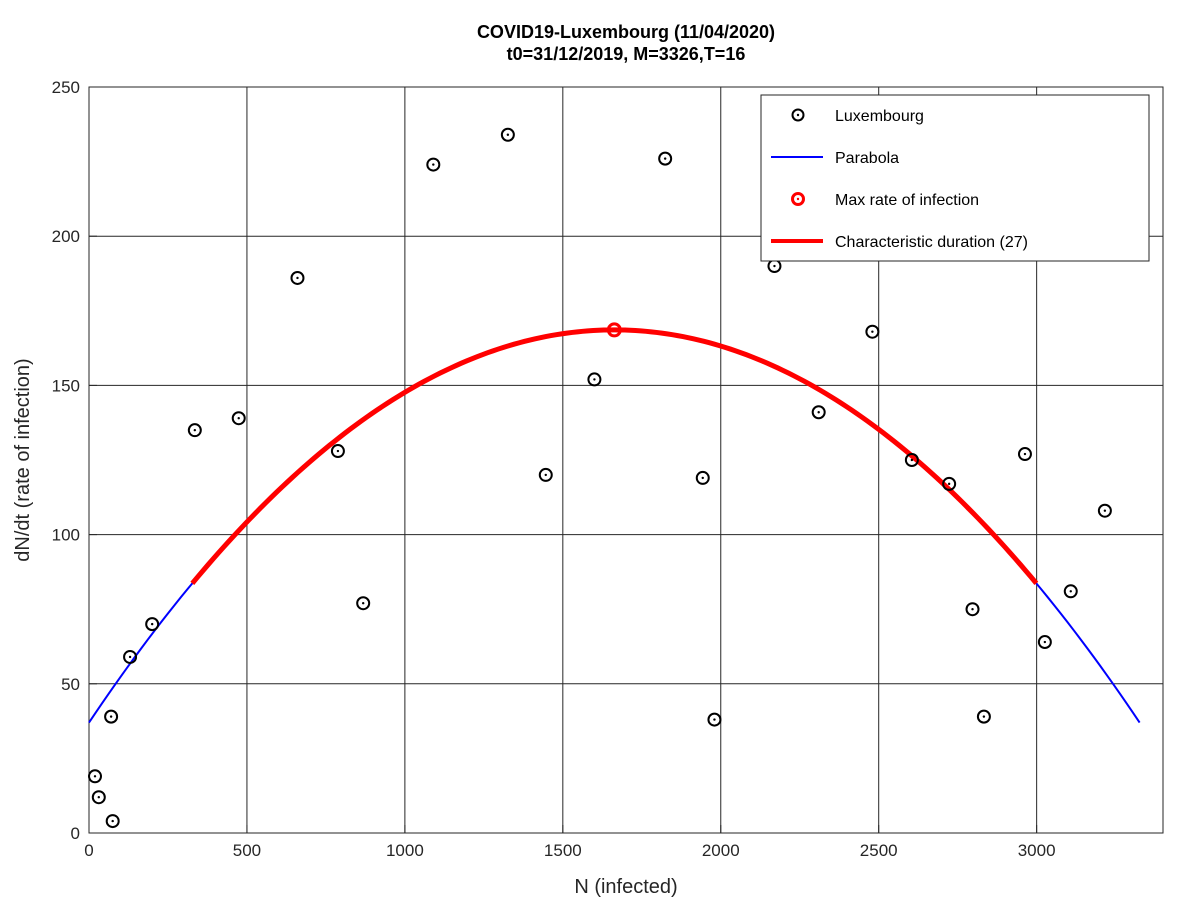  What do you see at coordinates (66, 535) in the screenshot?
I see `y-tick-label: 100` at bounding box center [66, 535].